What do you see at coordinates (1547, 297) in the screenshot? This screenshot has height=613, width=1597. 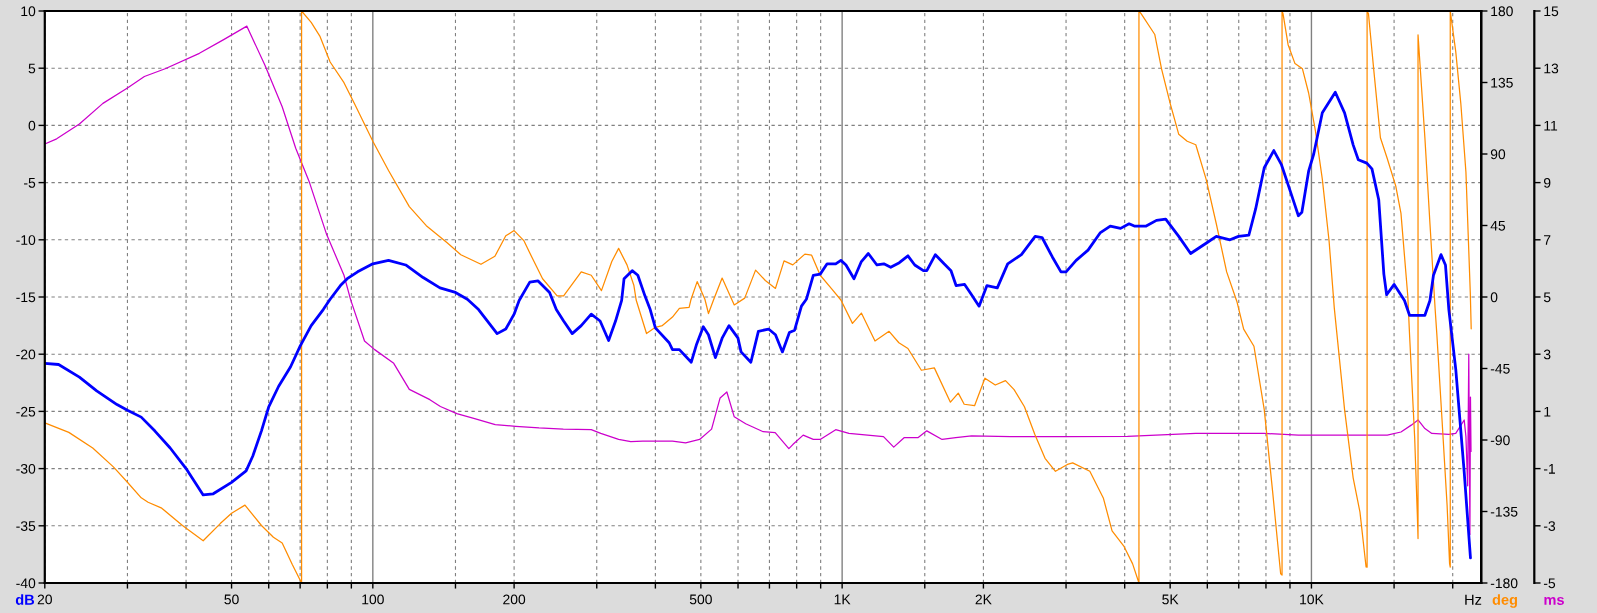 I see `y3-tick-label: 5` at bounding box center [1547, 297].